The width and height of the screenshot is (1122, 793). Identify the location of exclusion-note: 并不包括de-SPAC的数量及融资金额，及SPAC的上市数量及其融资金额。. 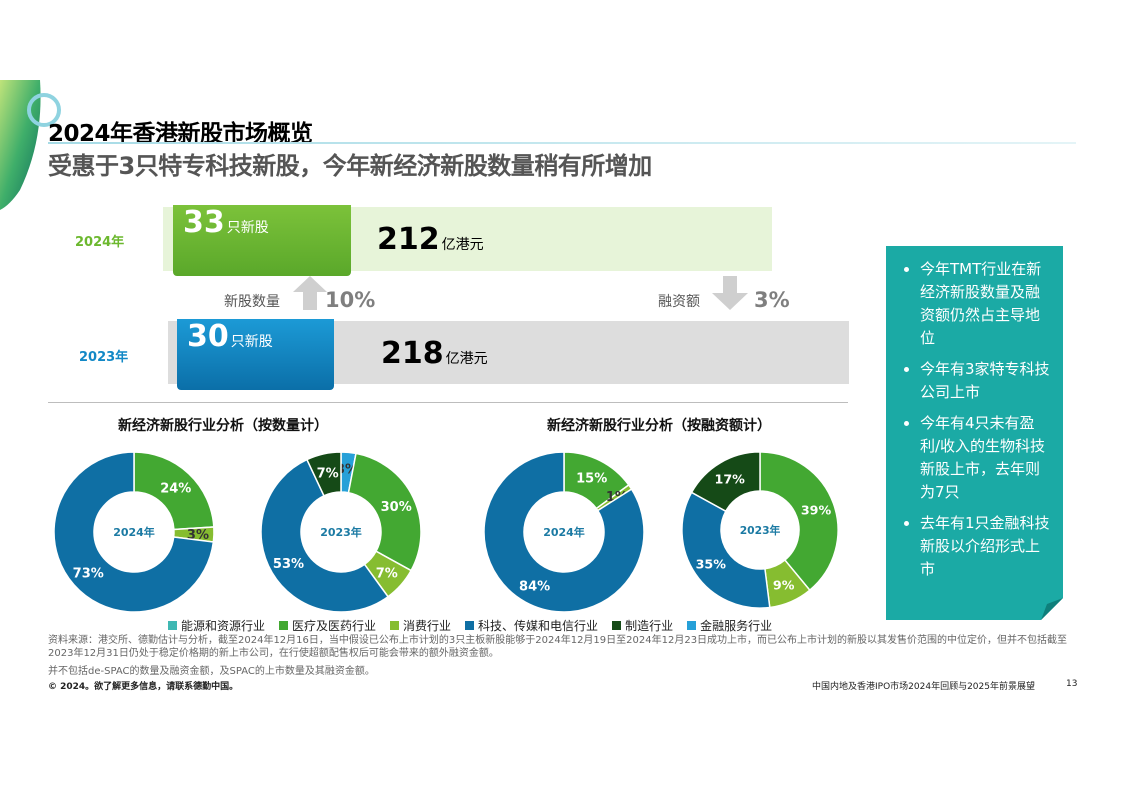
(211, 671).